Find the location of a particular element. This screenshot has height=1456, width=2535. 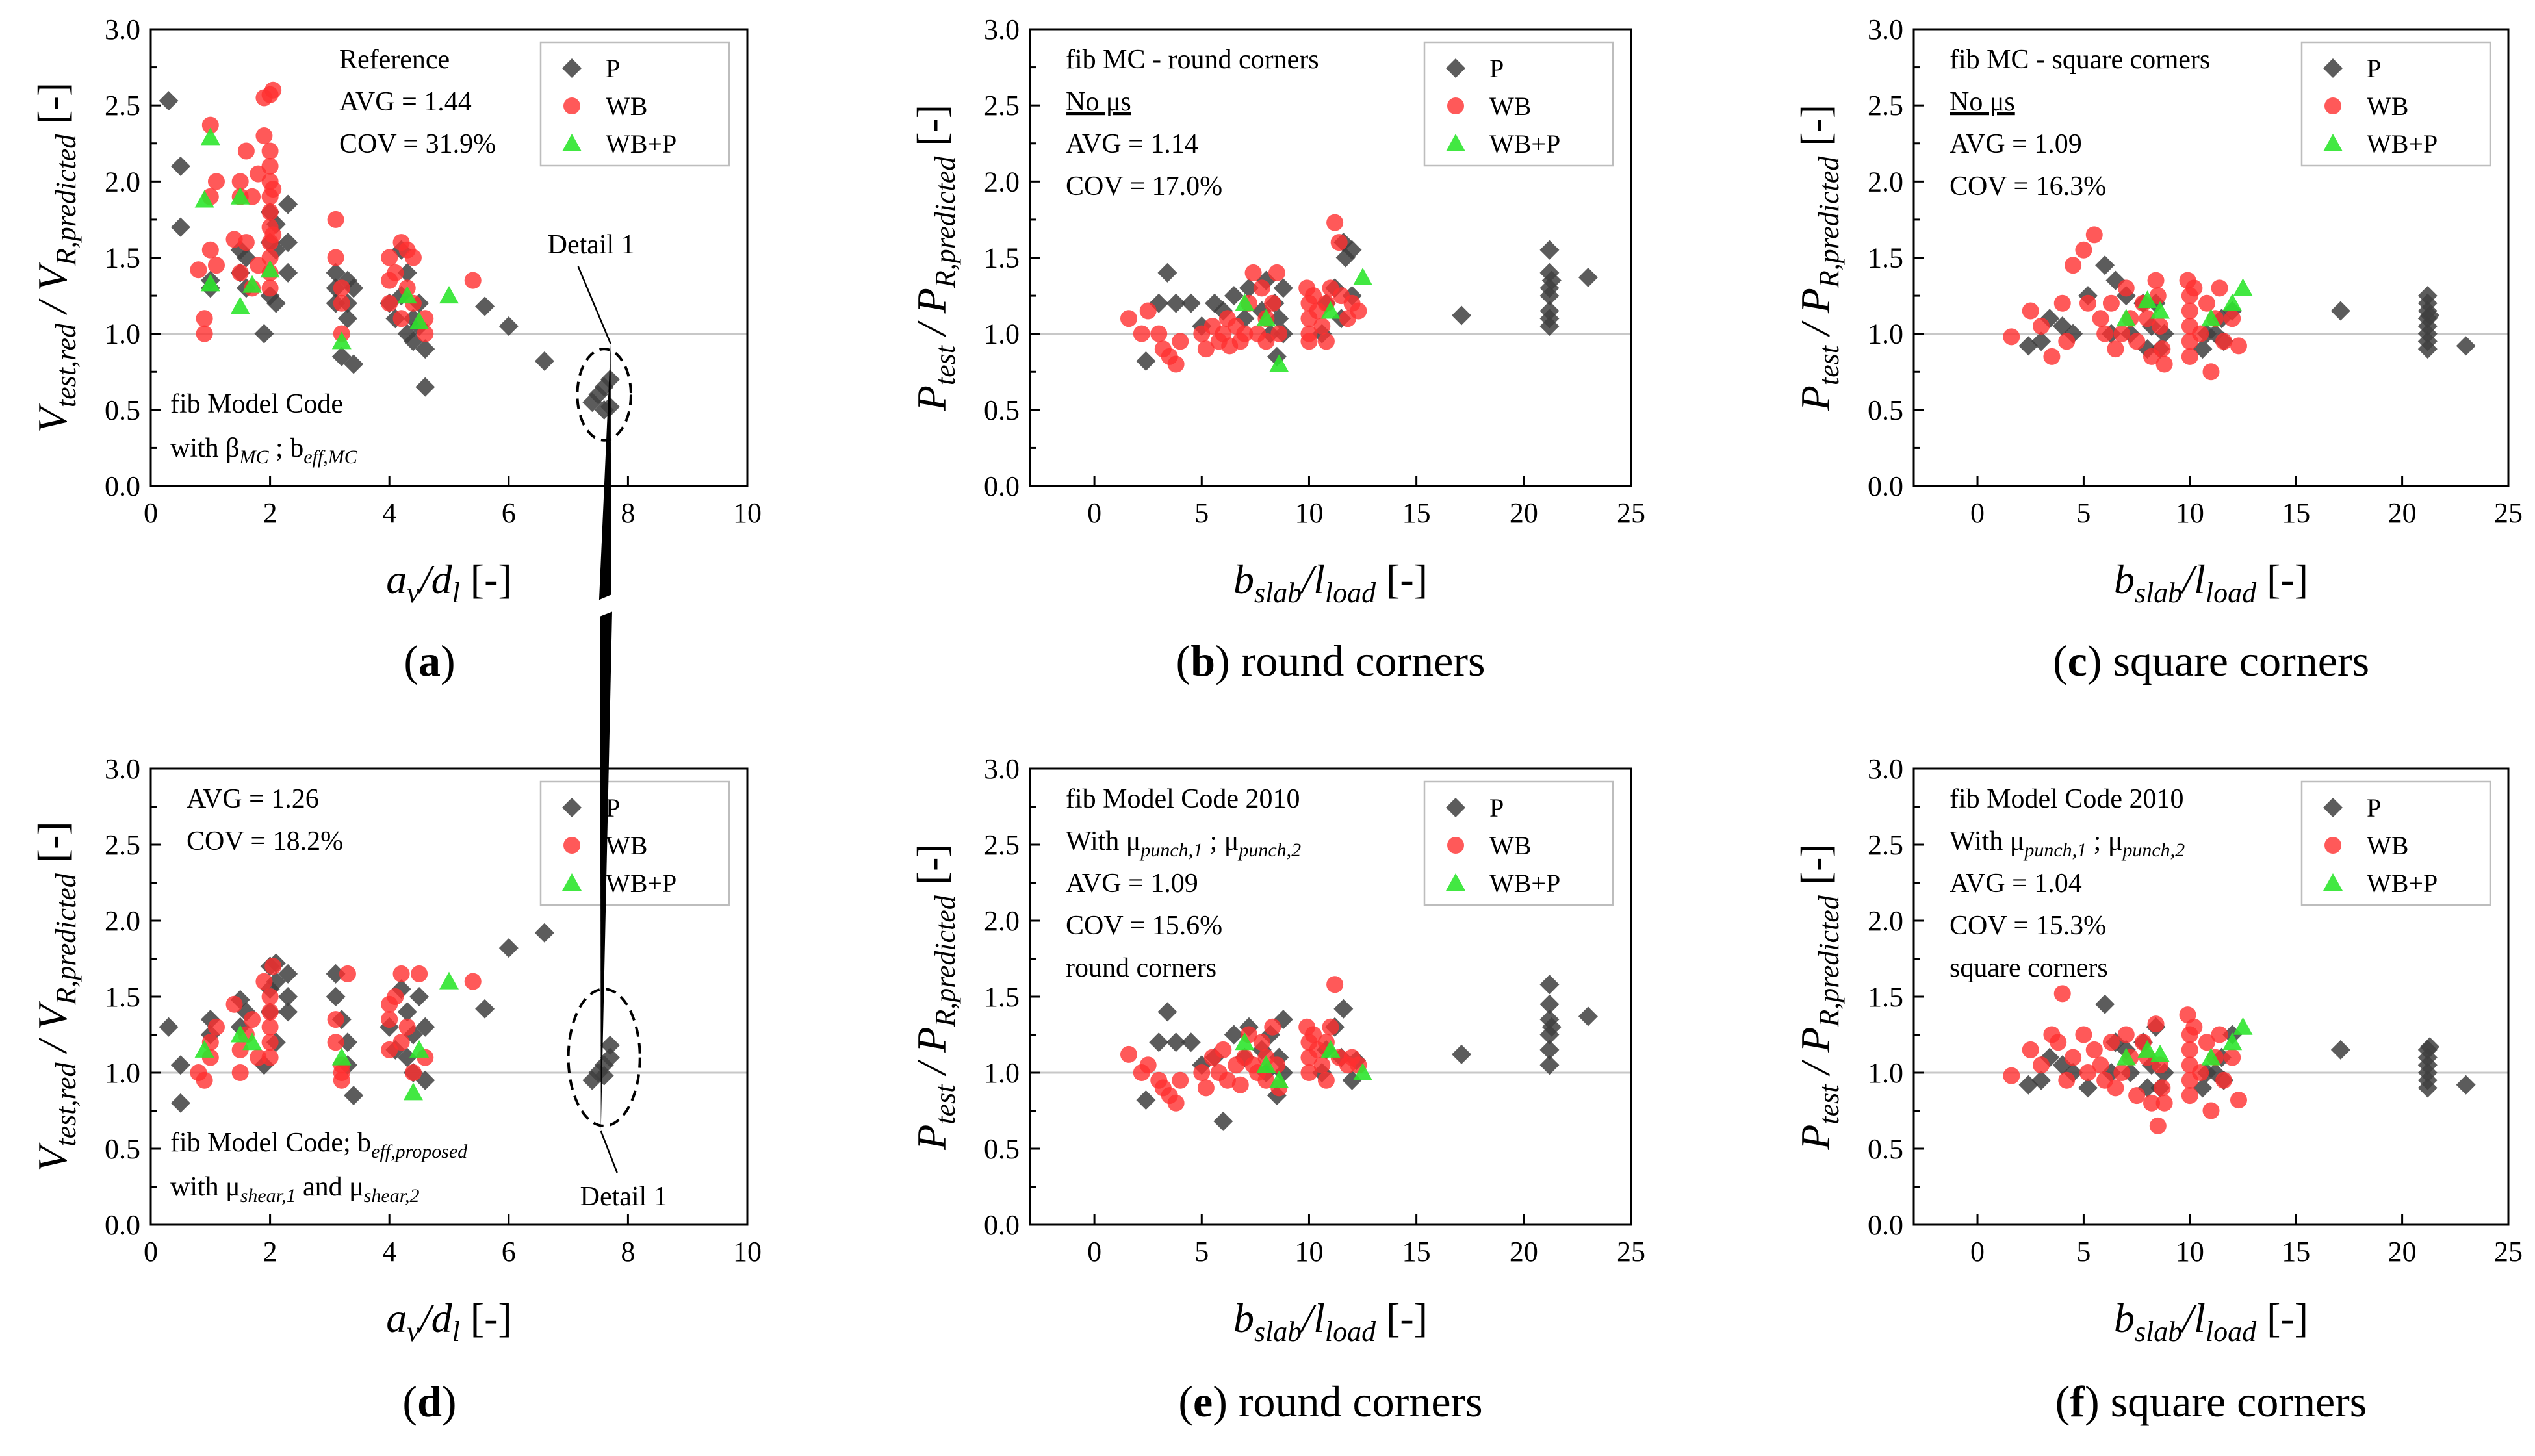

legend: P WB WB+P is located at coordinates (2395, 843).